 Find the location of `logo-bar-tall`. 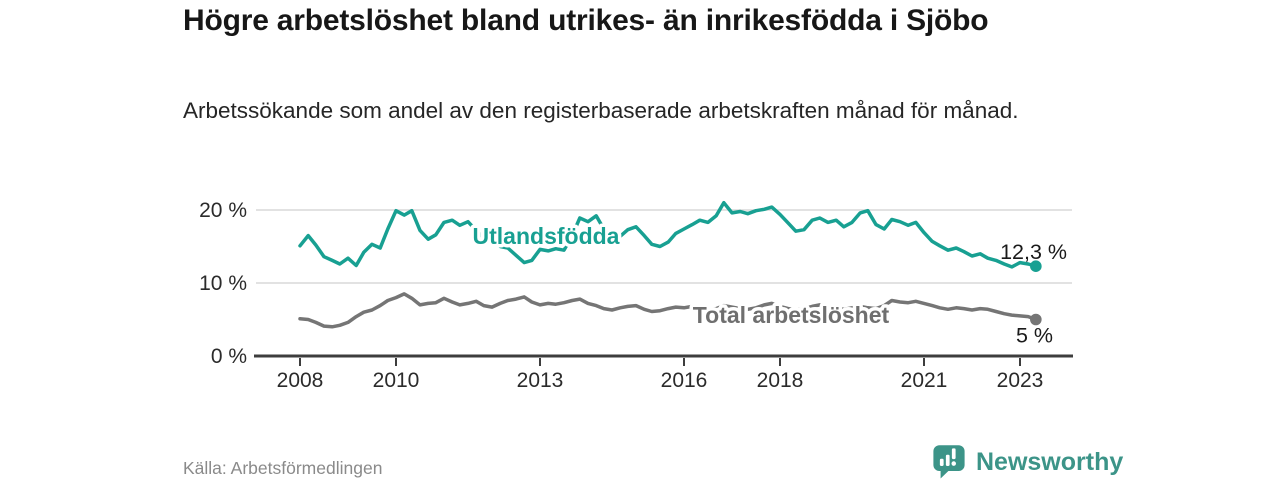

logo-bar-tall is located at coordinates (947, 460).